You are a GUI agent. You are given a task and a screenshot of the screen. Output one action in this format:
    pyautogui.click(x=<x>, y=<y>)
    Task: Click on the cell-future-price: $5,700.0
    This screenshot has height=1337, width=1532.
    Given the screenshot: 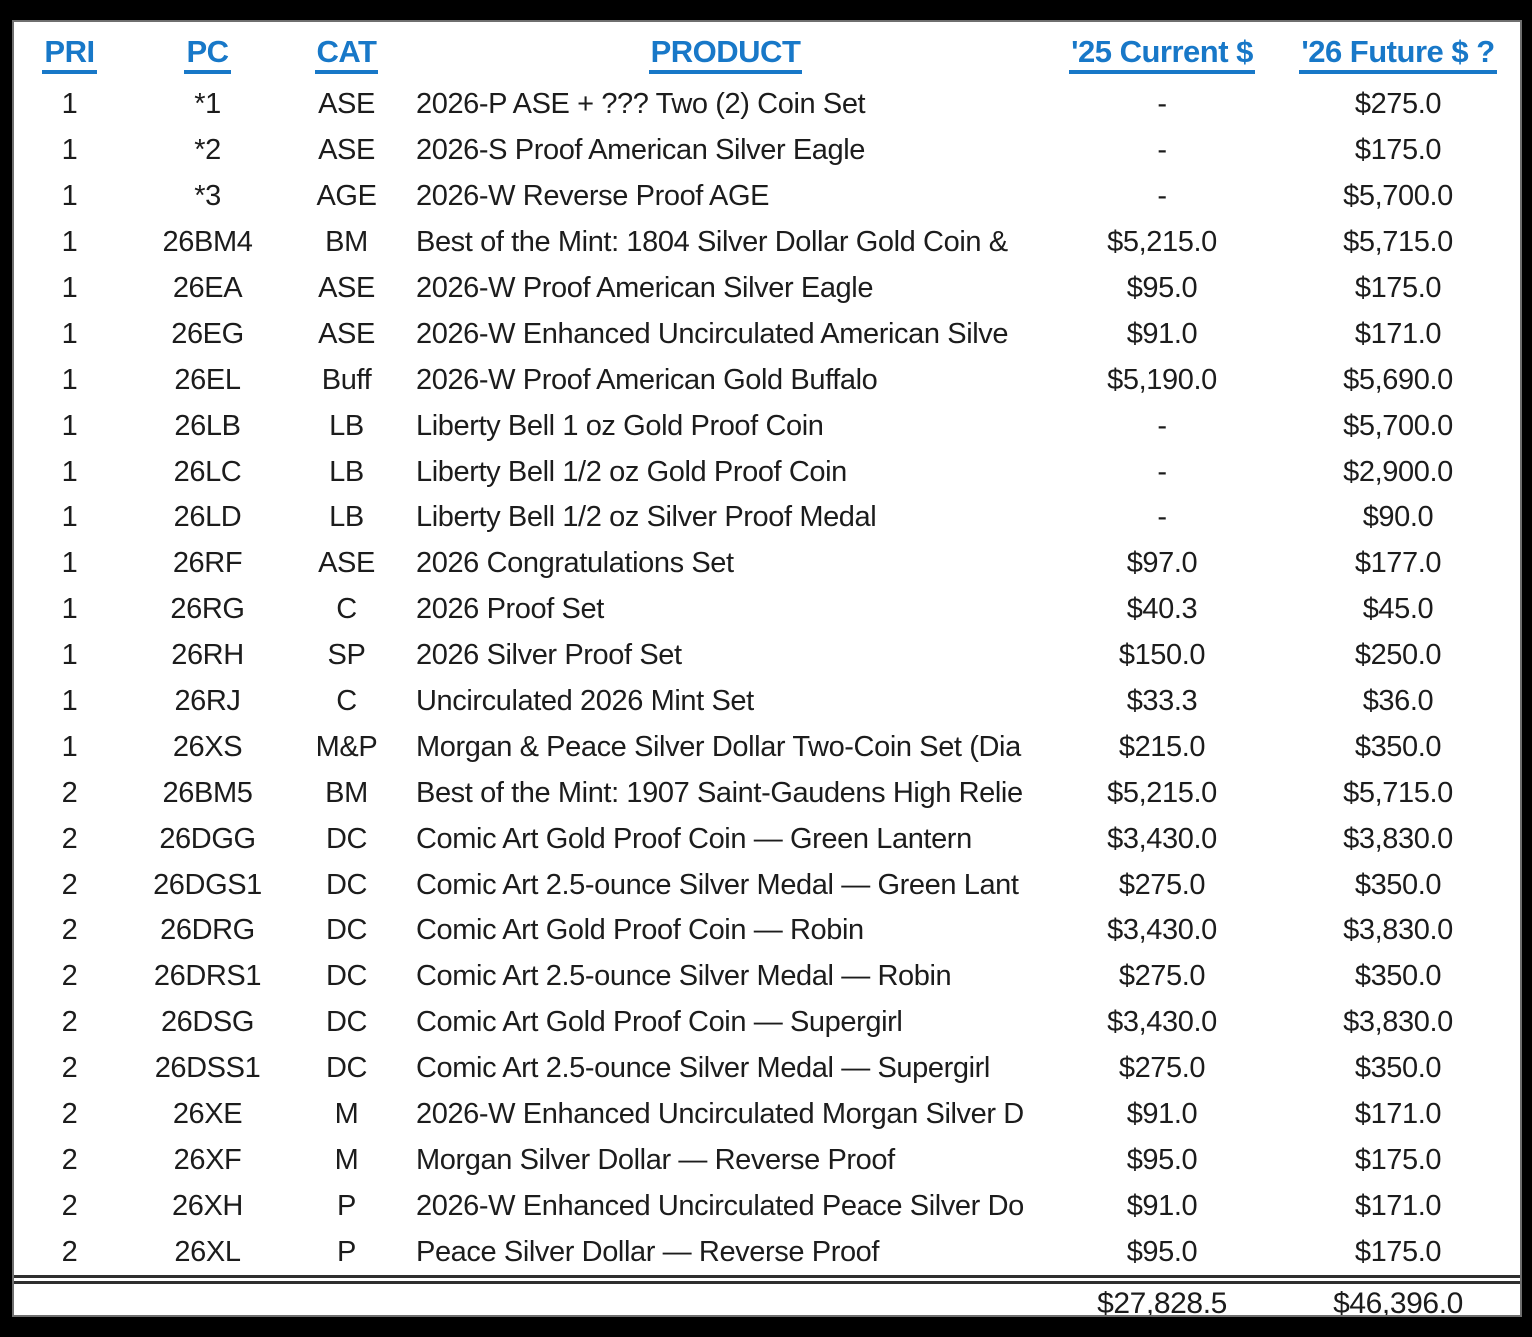 What is the action you would take?
    pyautogui.click(x=1398, y=197)
    